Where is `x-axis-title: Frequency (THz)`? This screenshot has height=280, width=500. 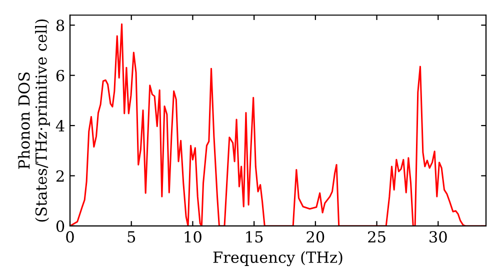 x-axis-title: Frequency (THz) is located at coordinates (277, 258).